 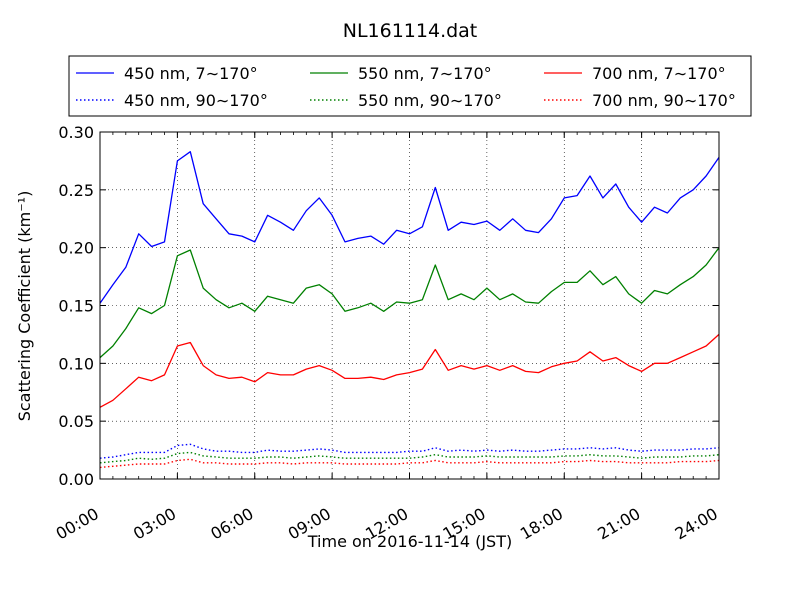 I want to click on legend-label: 700 nm, 90∼170°, so click(x=664, y=100).